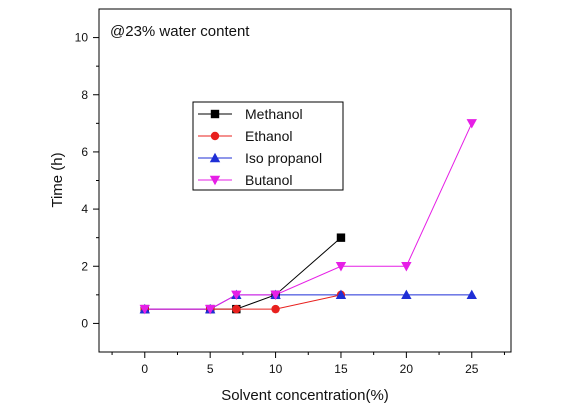 The image size is (579, 417). Describe the element at coordinates (84, 323) in the screenshot. I see `y-tick-label: 0` at that location.